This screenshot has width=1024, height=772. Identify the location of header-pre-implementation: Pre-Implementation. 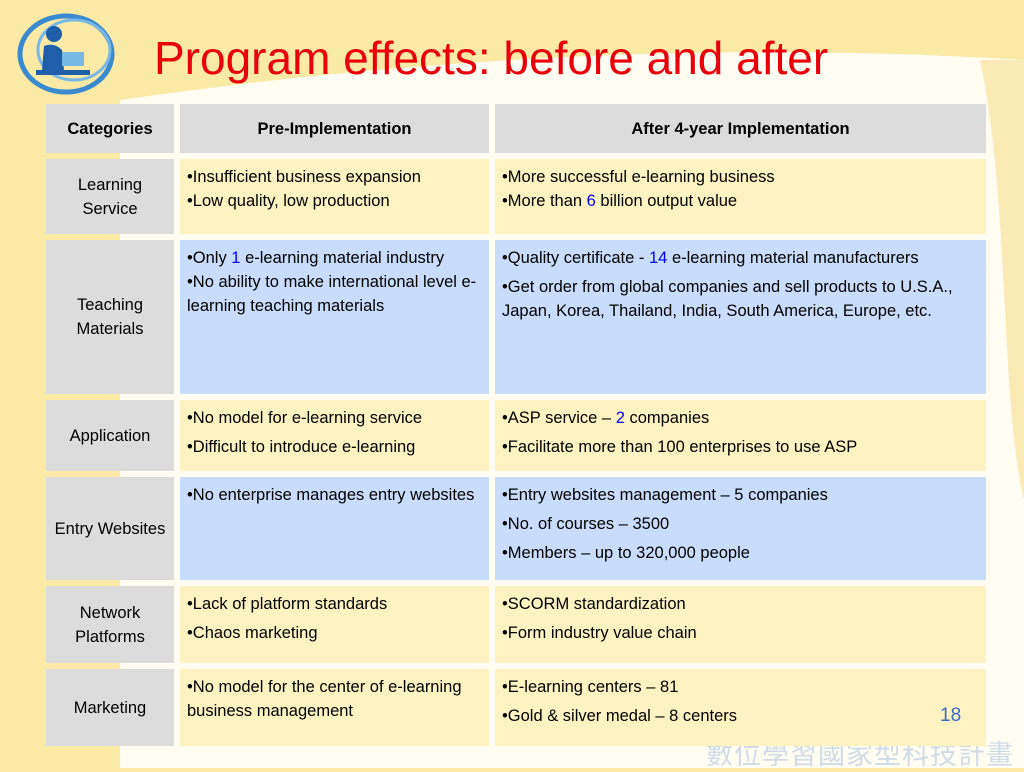
(334, 128).